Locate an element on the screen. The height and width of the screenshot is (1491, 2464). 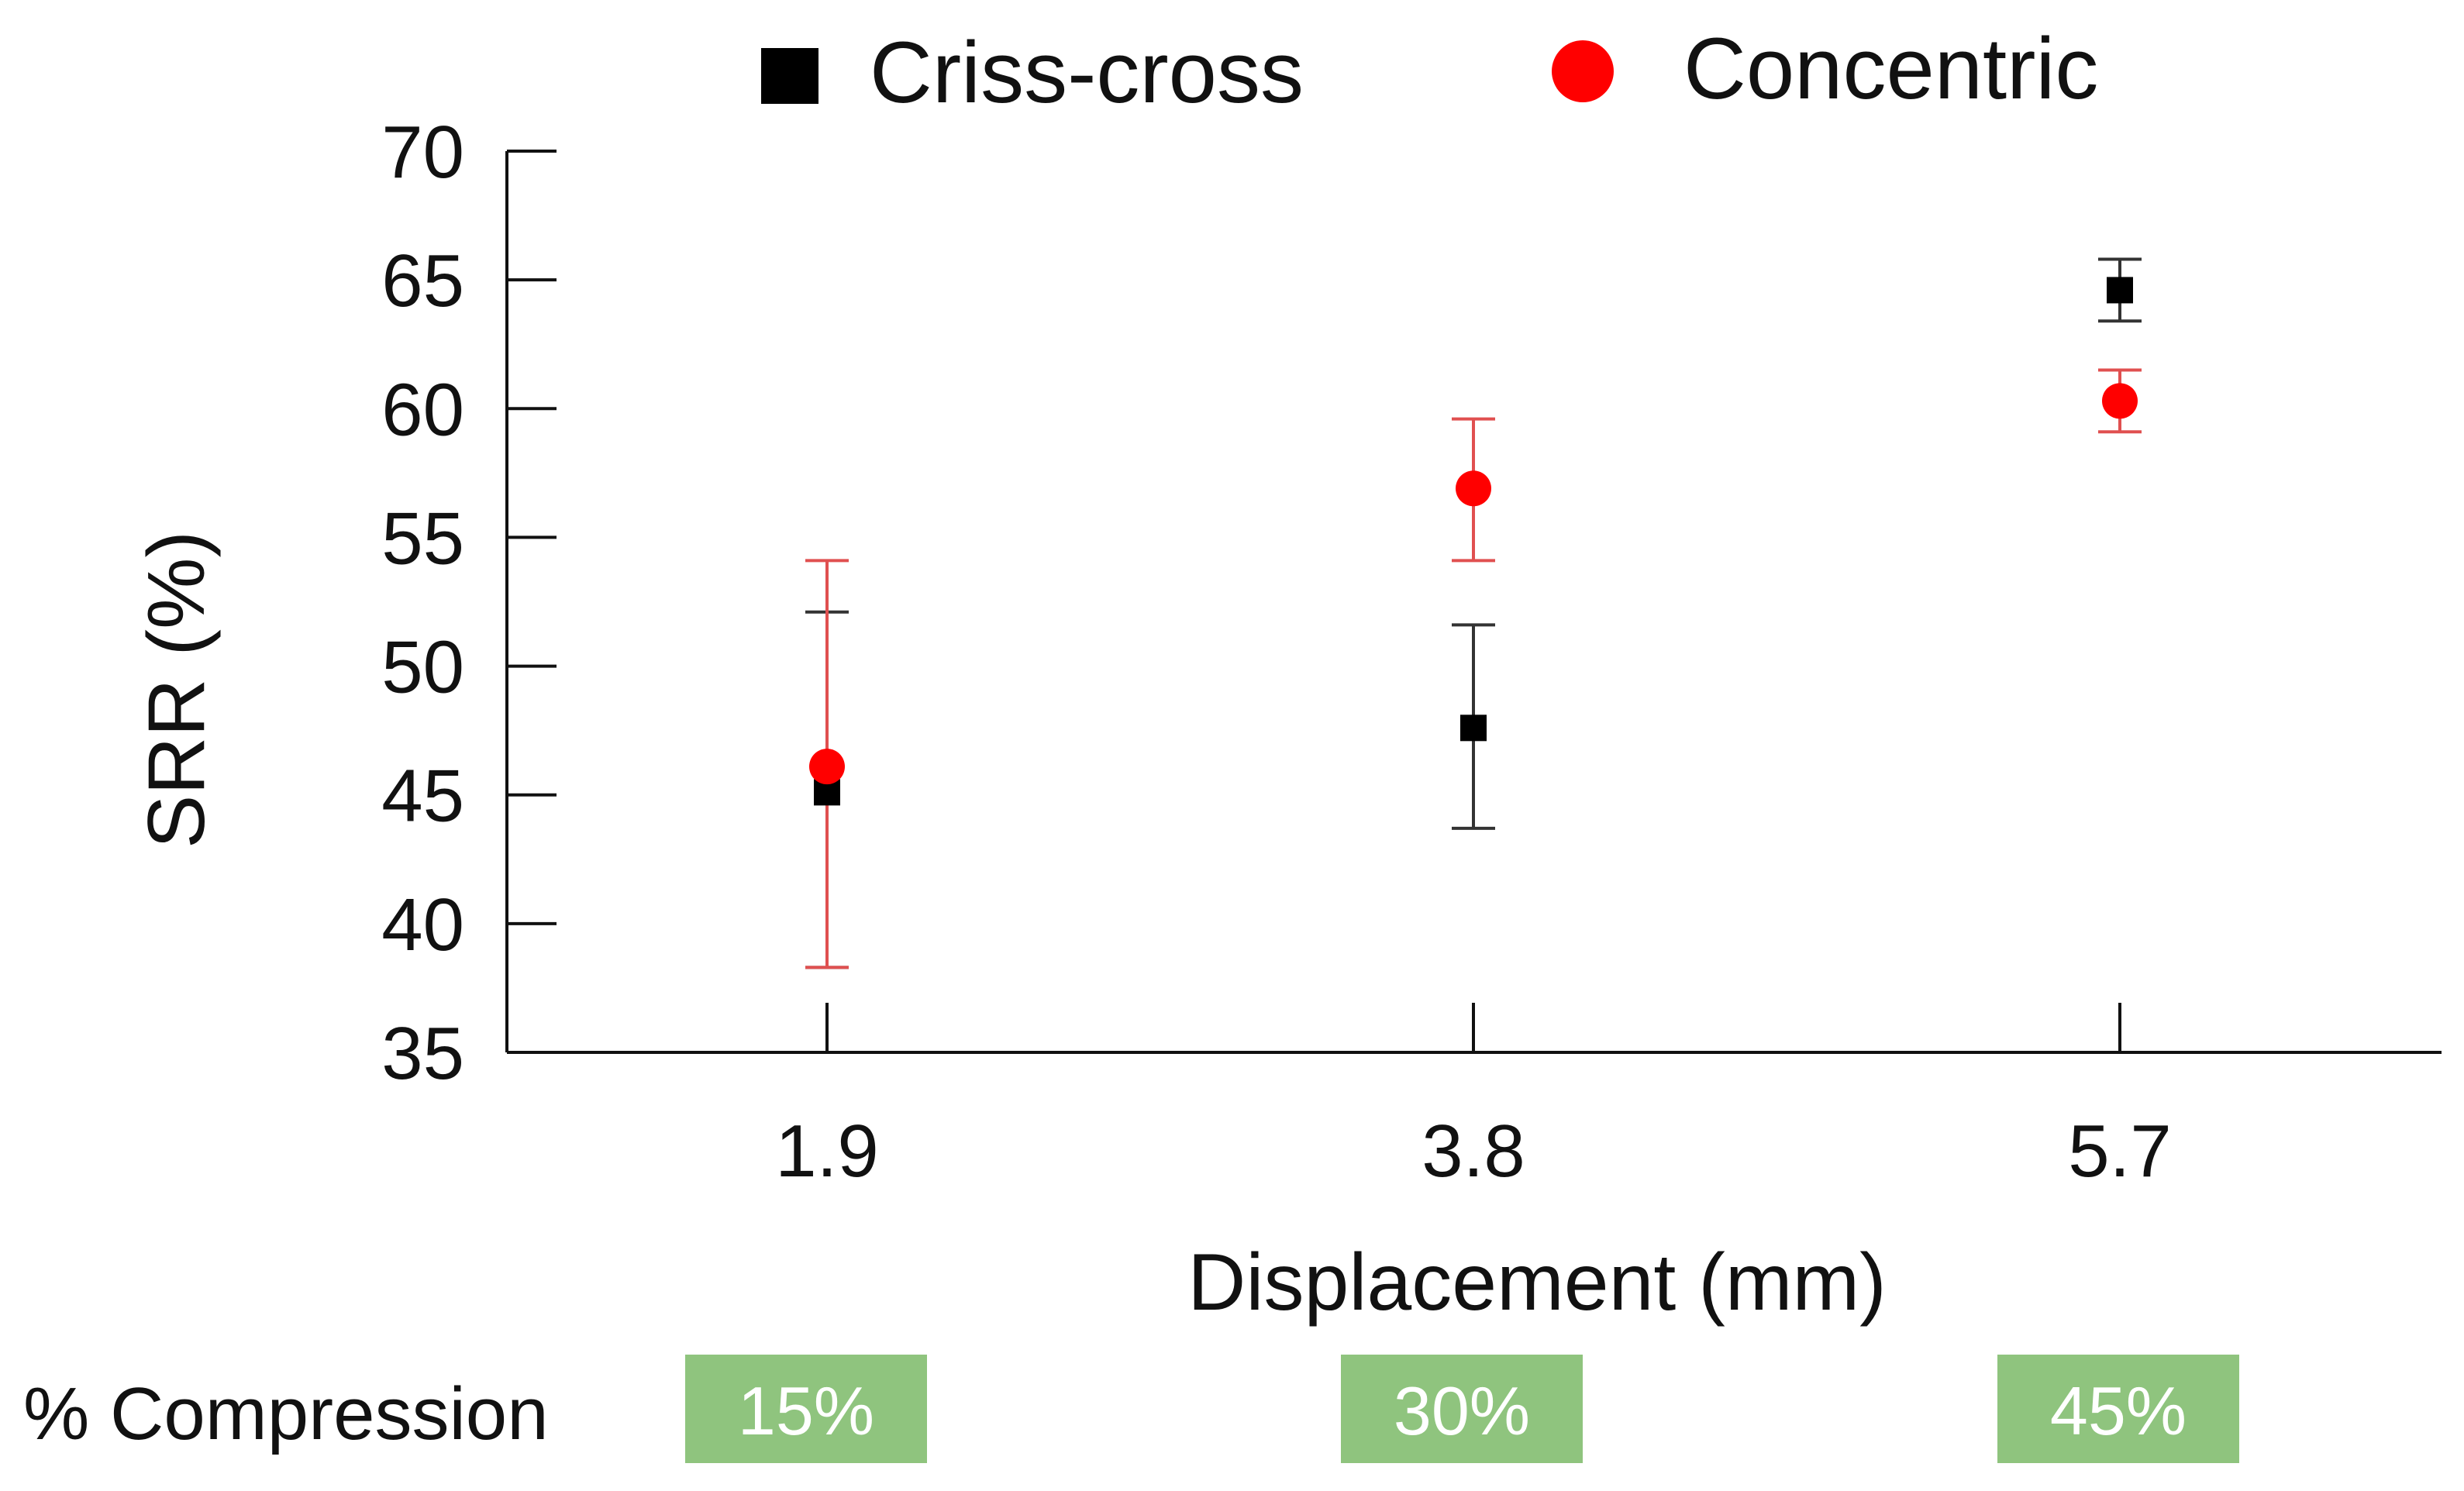
compression-label: % Compression is located at coordinates (286, 1413).